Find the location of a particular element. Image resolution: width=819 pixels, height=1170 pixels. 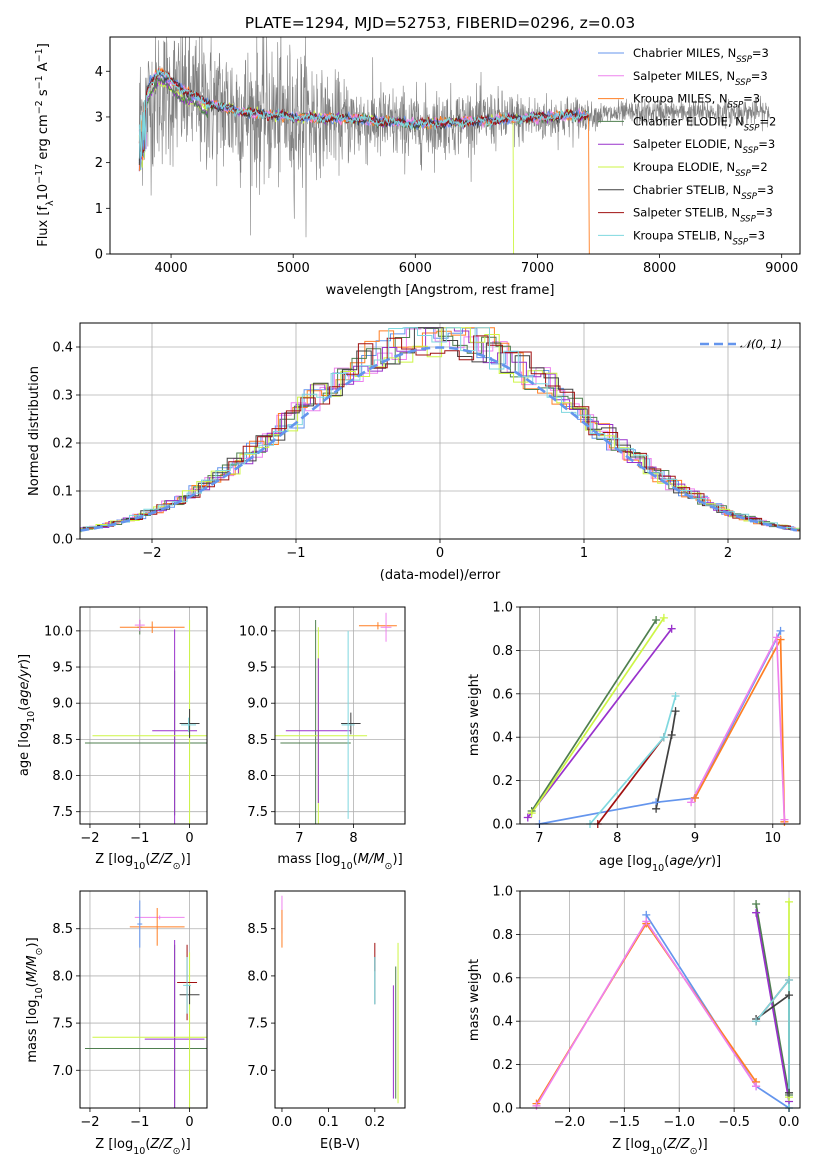

x-tick-label: −0.5 is located at coordinates (734, 1122).